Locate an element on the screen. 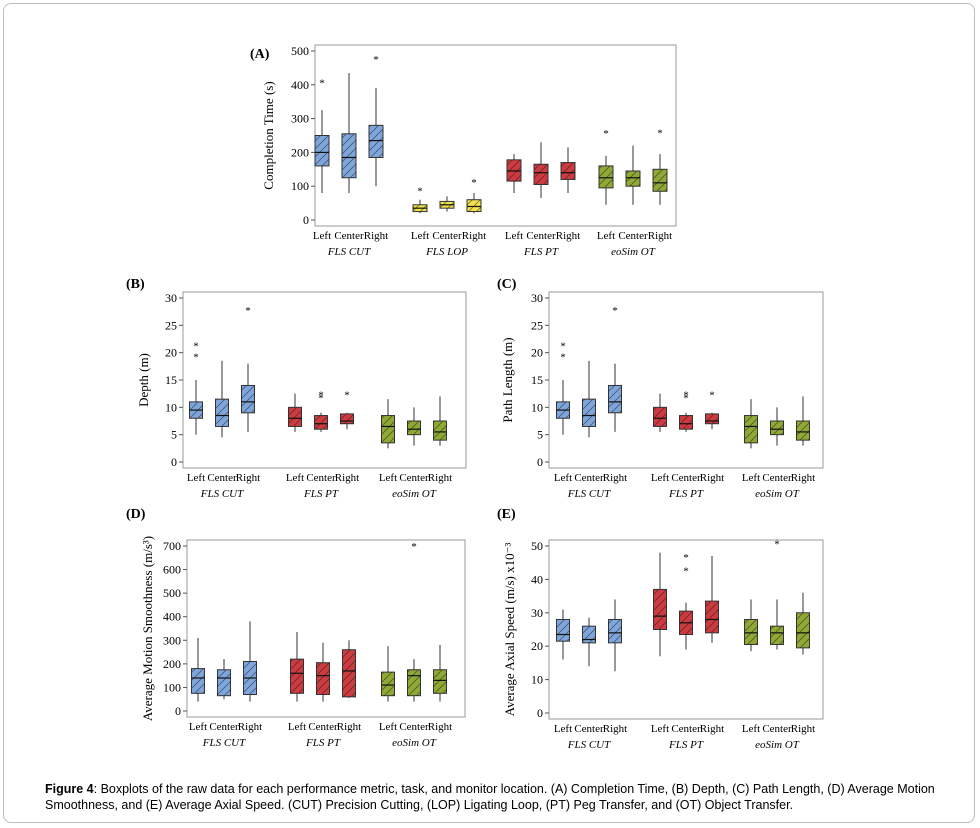 Image resolution: width=980 pixels, height=828 pixels. group-label: FLS LOP is located at coordinates (446, 252).